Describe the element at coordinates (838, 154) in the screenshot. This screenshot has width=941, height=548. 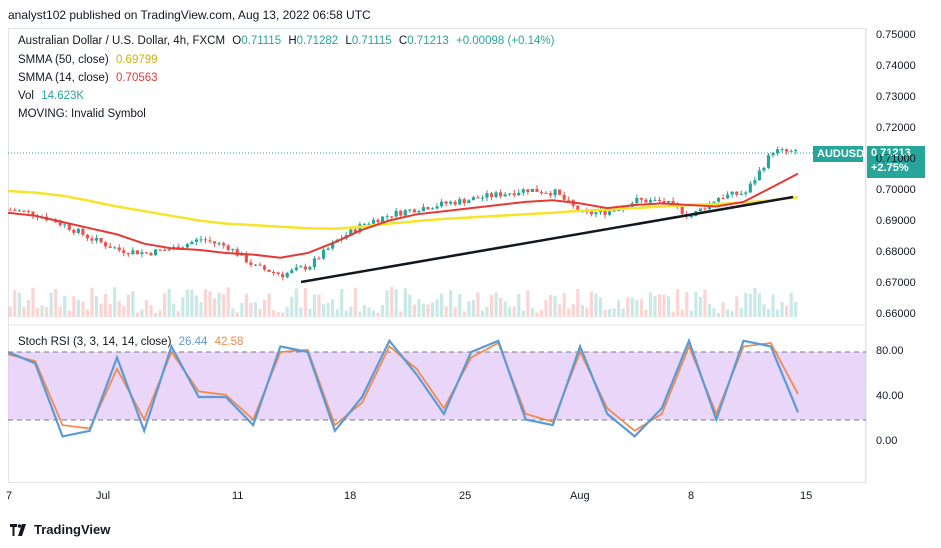
I see `symbol-price-tag: AUDUSD` at that location.